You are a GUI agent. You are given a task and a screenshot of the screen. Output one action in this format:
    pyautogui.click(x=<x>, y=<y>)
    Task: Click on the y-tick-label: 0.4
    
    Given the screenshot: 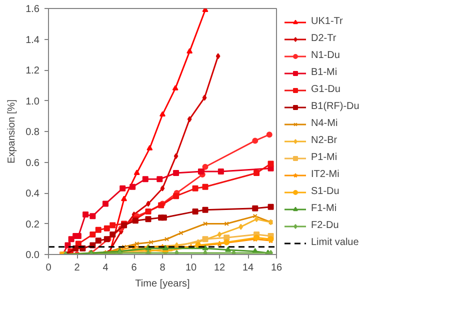 What is the action you would take?
    pyautogui.click(x=33, y=194)
    